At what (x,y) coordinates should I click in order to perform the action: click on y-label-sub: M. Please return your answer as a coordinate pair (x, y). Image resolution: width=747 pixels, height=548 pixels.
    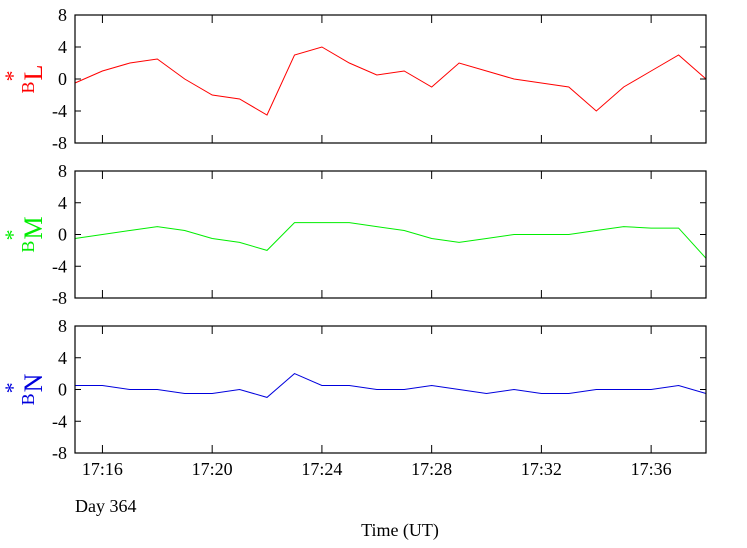
    Looking at the image, I should click on (33, 227).